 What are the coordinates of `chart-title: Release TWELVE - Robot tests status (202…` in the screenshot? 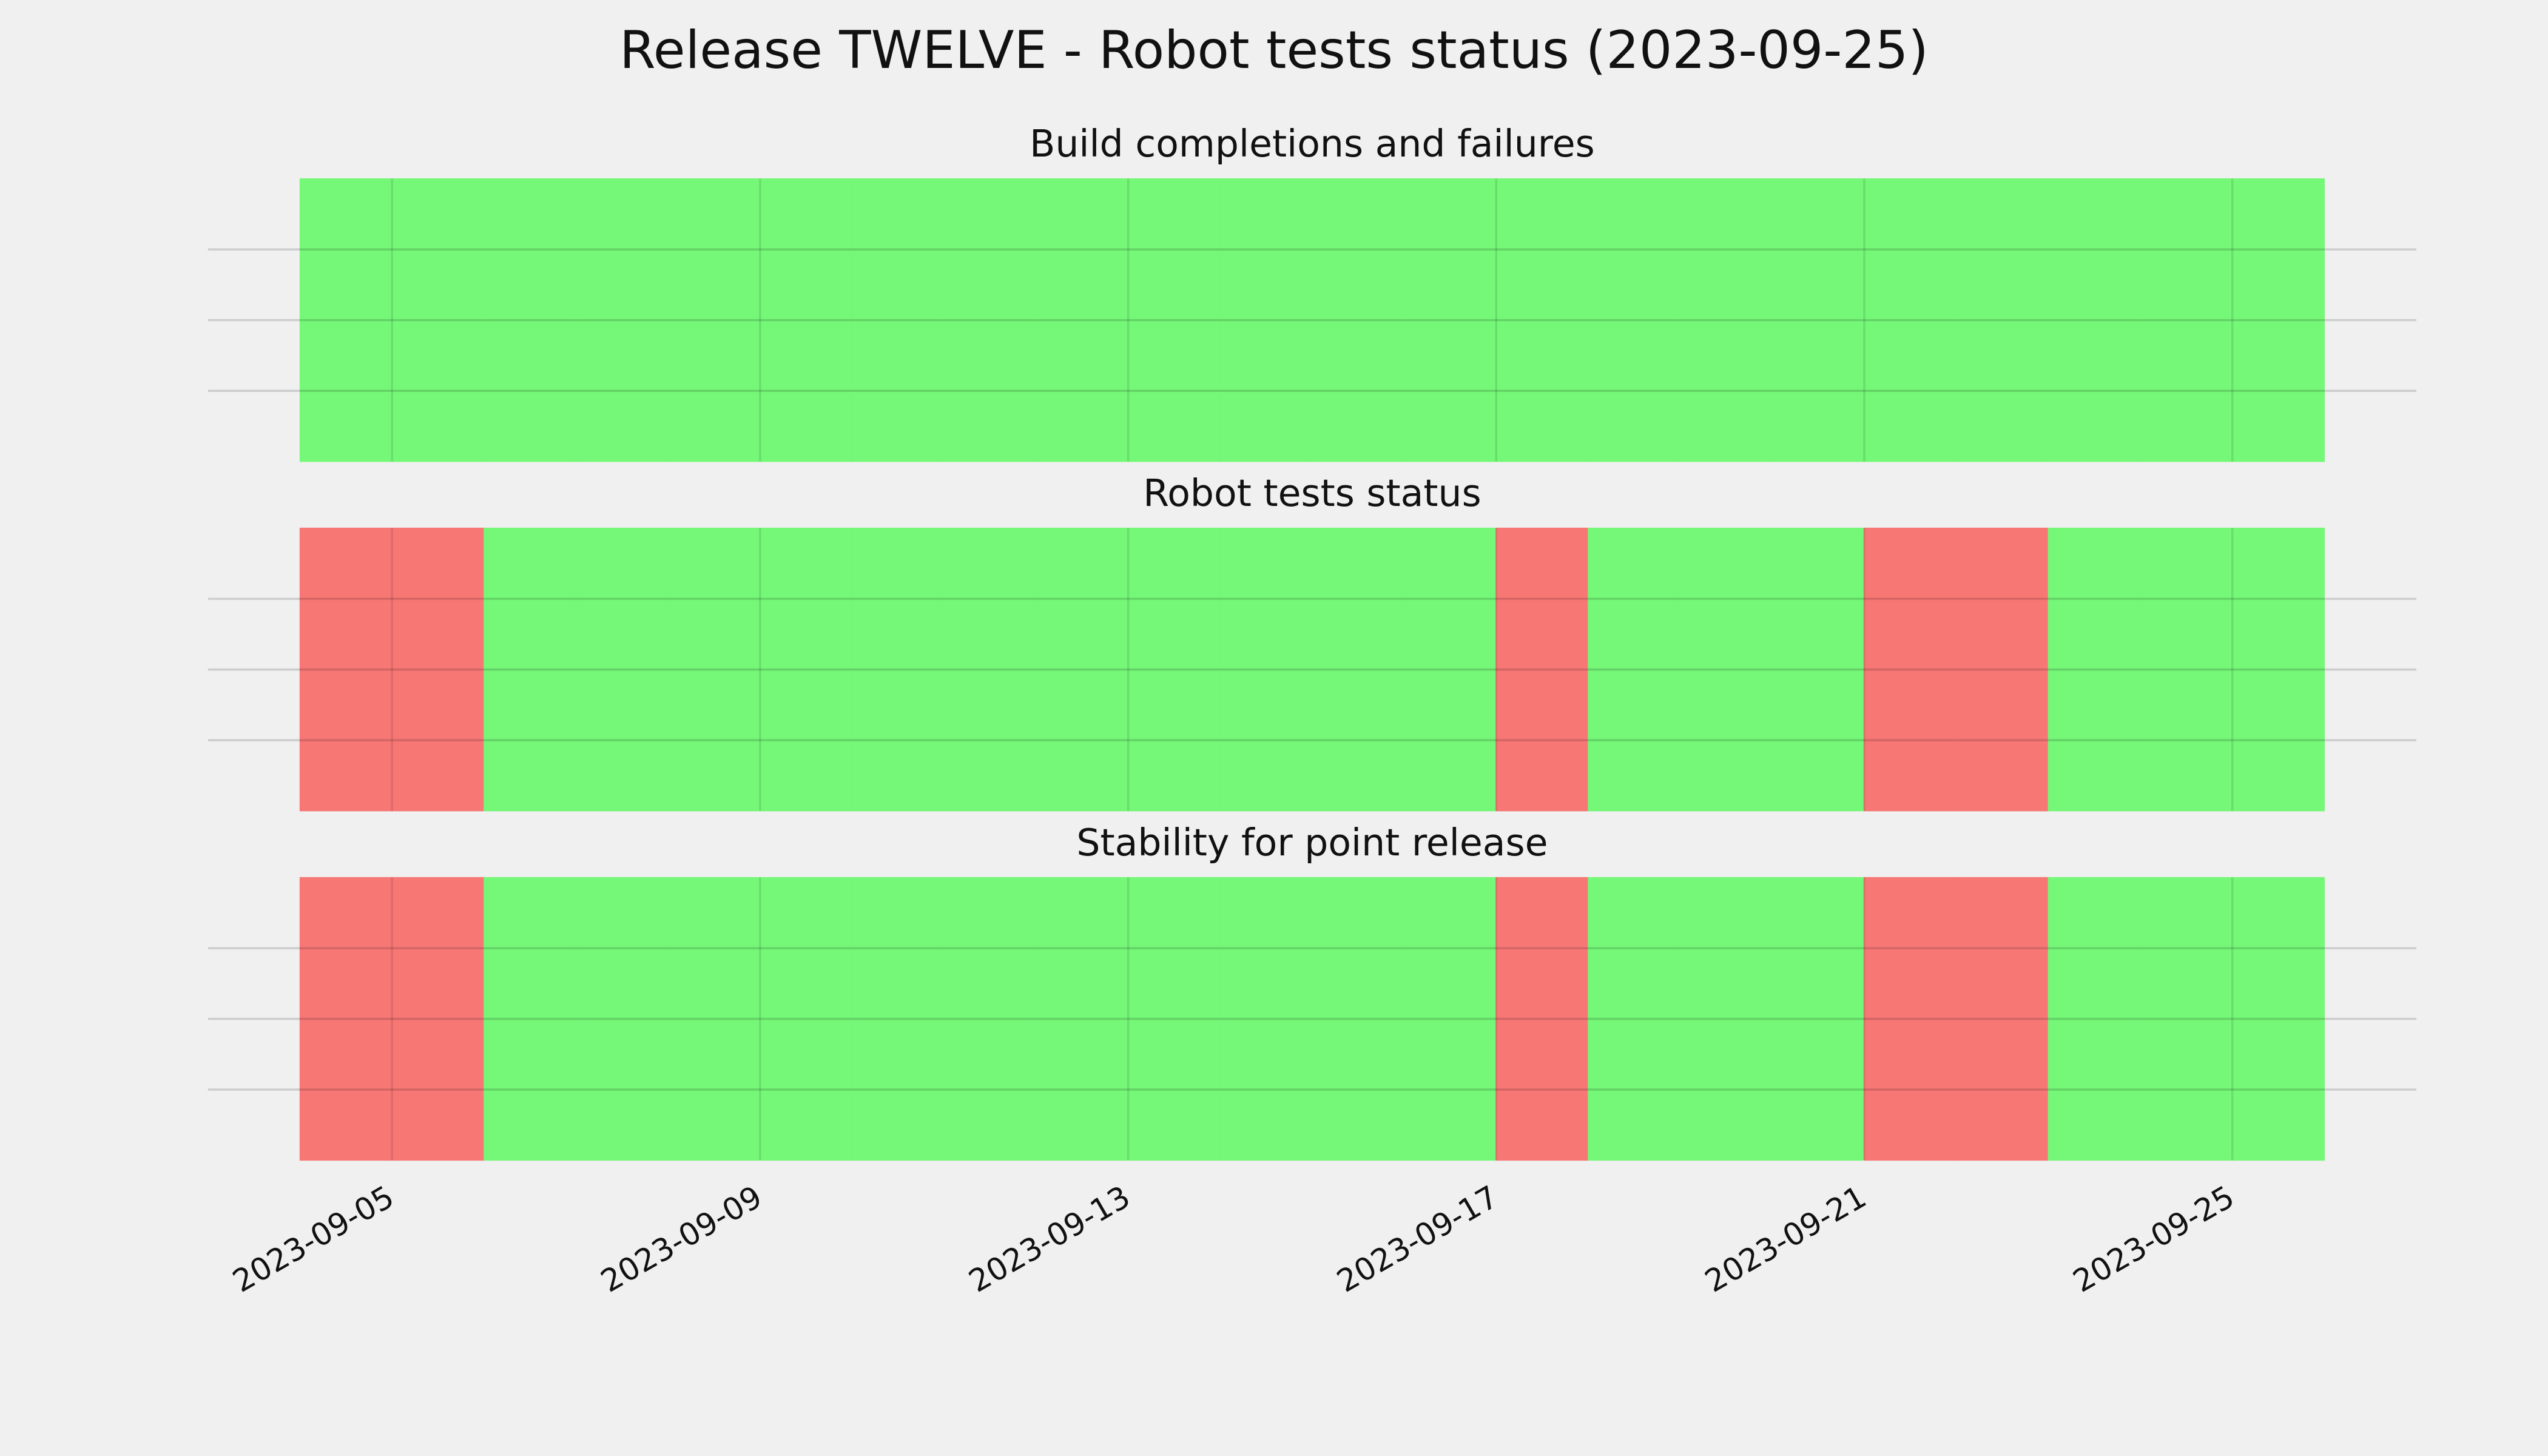 It's located at (1274, 50).